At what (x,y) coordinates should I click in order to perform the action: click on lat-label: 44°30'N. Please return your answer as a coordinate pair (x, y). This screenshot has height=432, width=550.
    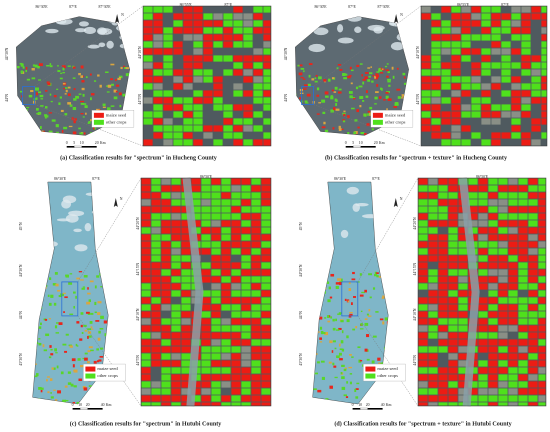
    Looking at the image, I should click on (301, 270).